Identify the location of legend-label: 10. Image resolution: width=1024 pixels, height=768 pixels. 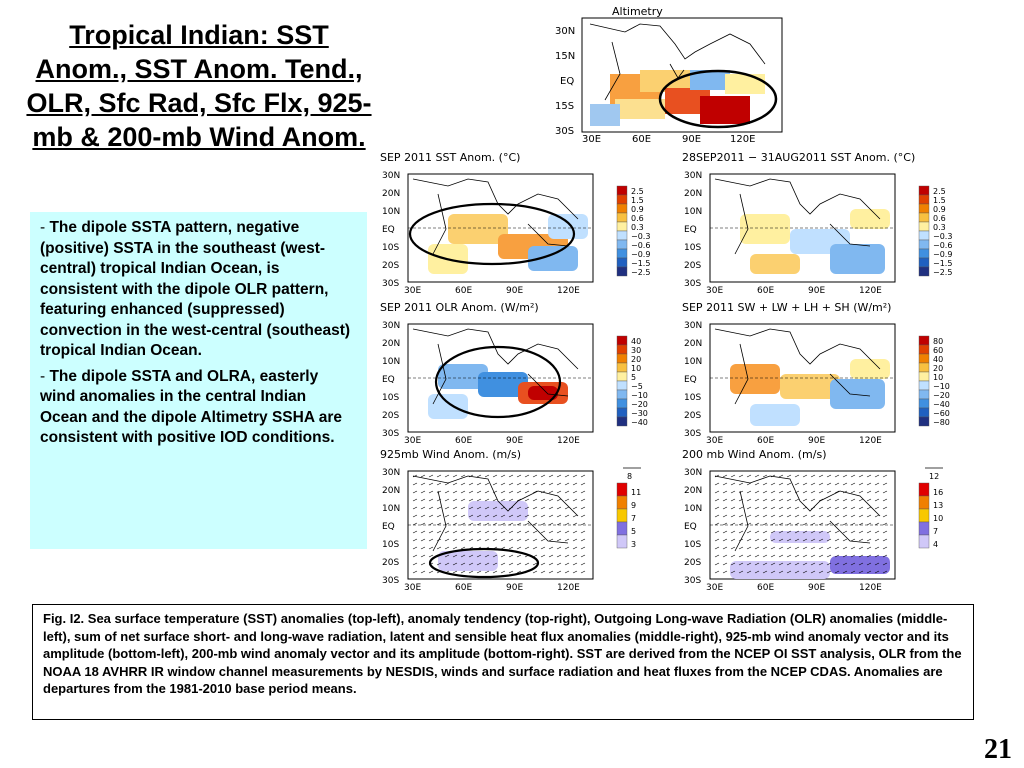
(636, 368).